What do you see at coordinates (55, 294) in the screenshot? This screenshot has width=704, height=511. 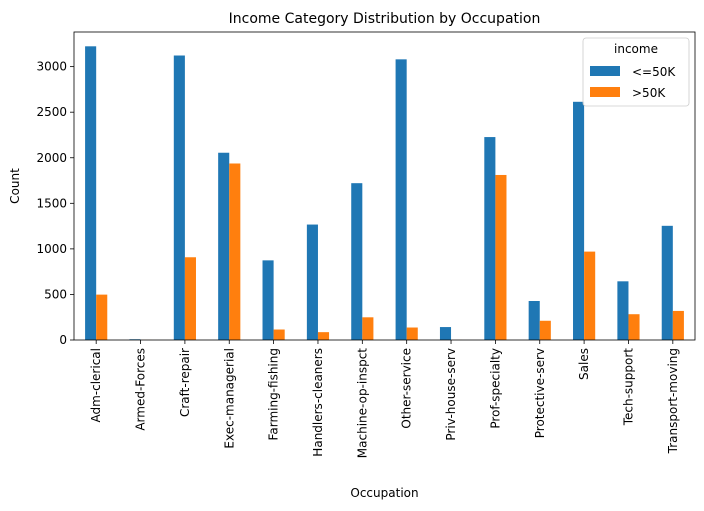 I see `y-tick-label: 500` at bounding box center [55, 294].